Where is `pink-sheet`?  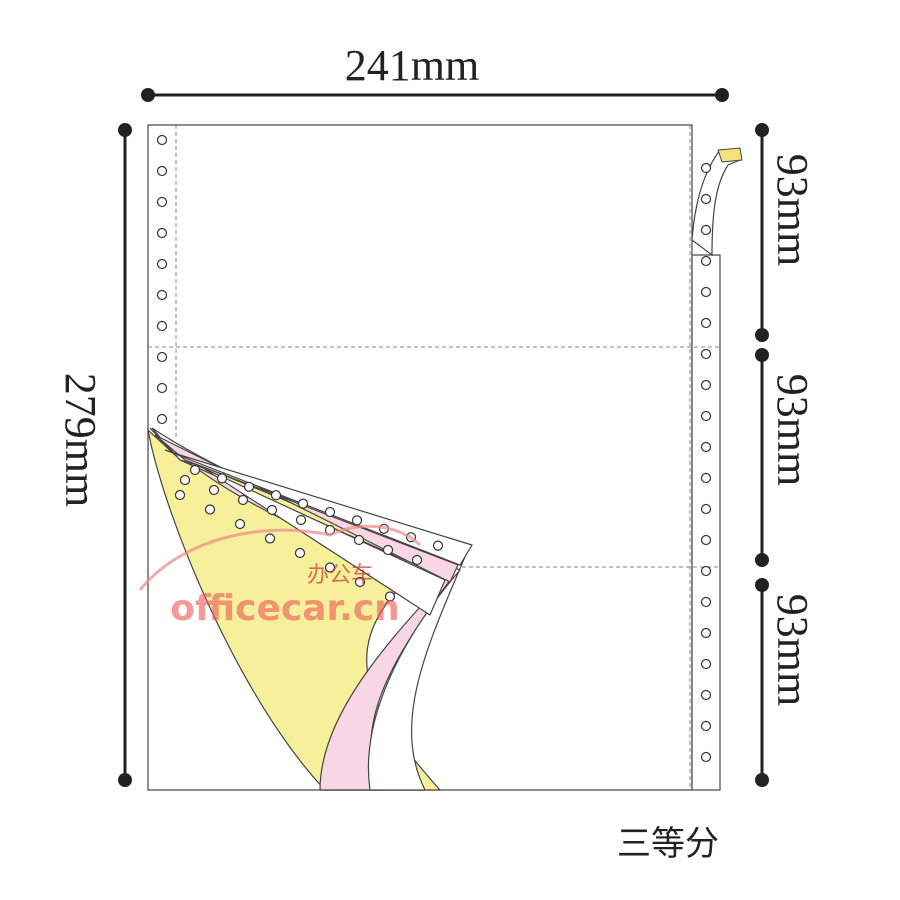 pink-sheet is located at coordinates (300, 609).